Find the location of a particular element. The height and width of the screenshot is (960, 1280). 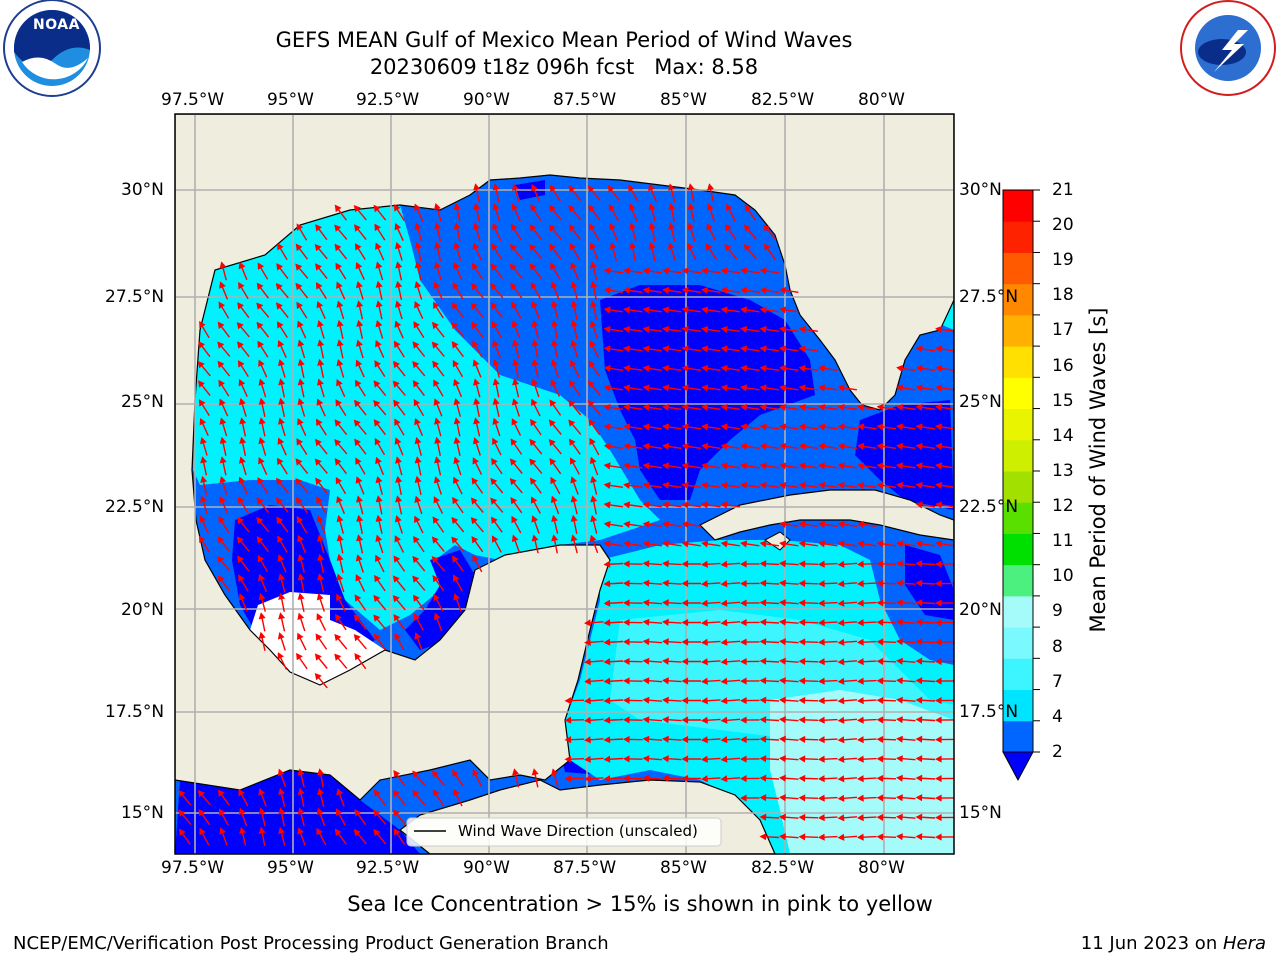

y-tick-right: 27.5°N is located at coordinates (989, 297).